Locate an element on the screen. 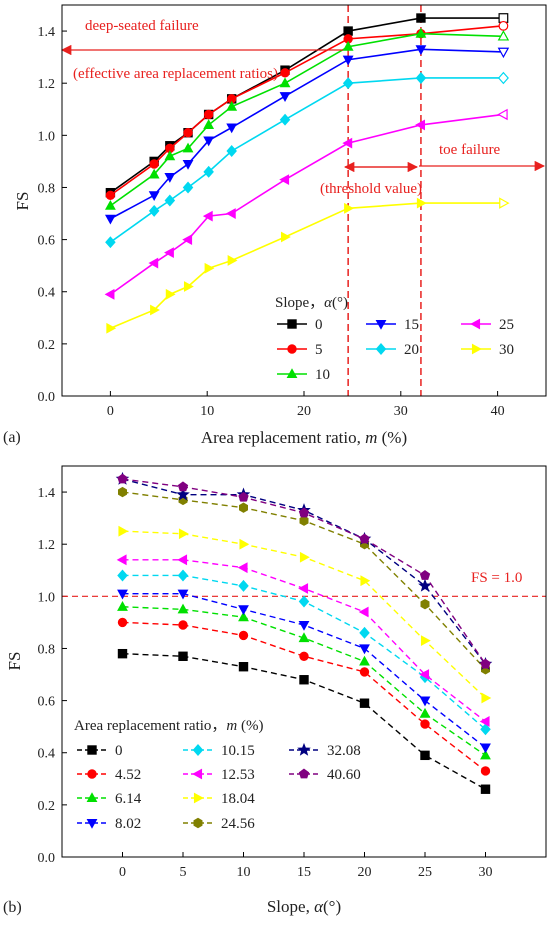 The width and height of the screenshot is (550, 925). chart-a-ytick-label: 0.4 is located at coordinates (47, 293).